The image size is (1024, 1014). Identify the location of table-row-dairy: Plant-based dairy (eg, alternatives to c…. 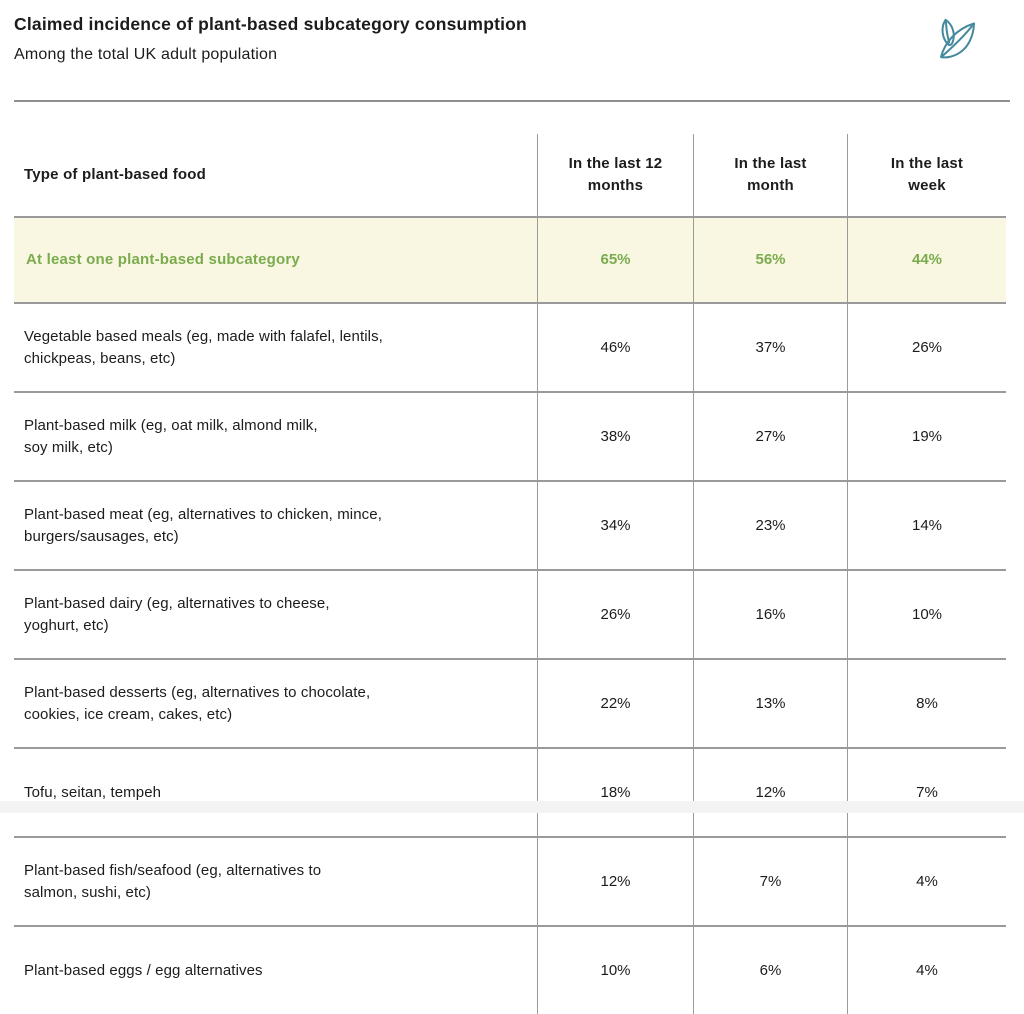
(510, 615).